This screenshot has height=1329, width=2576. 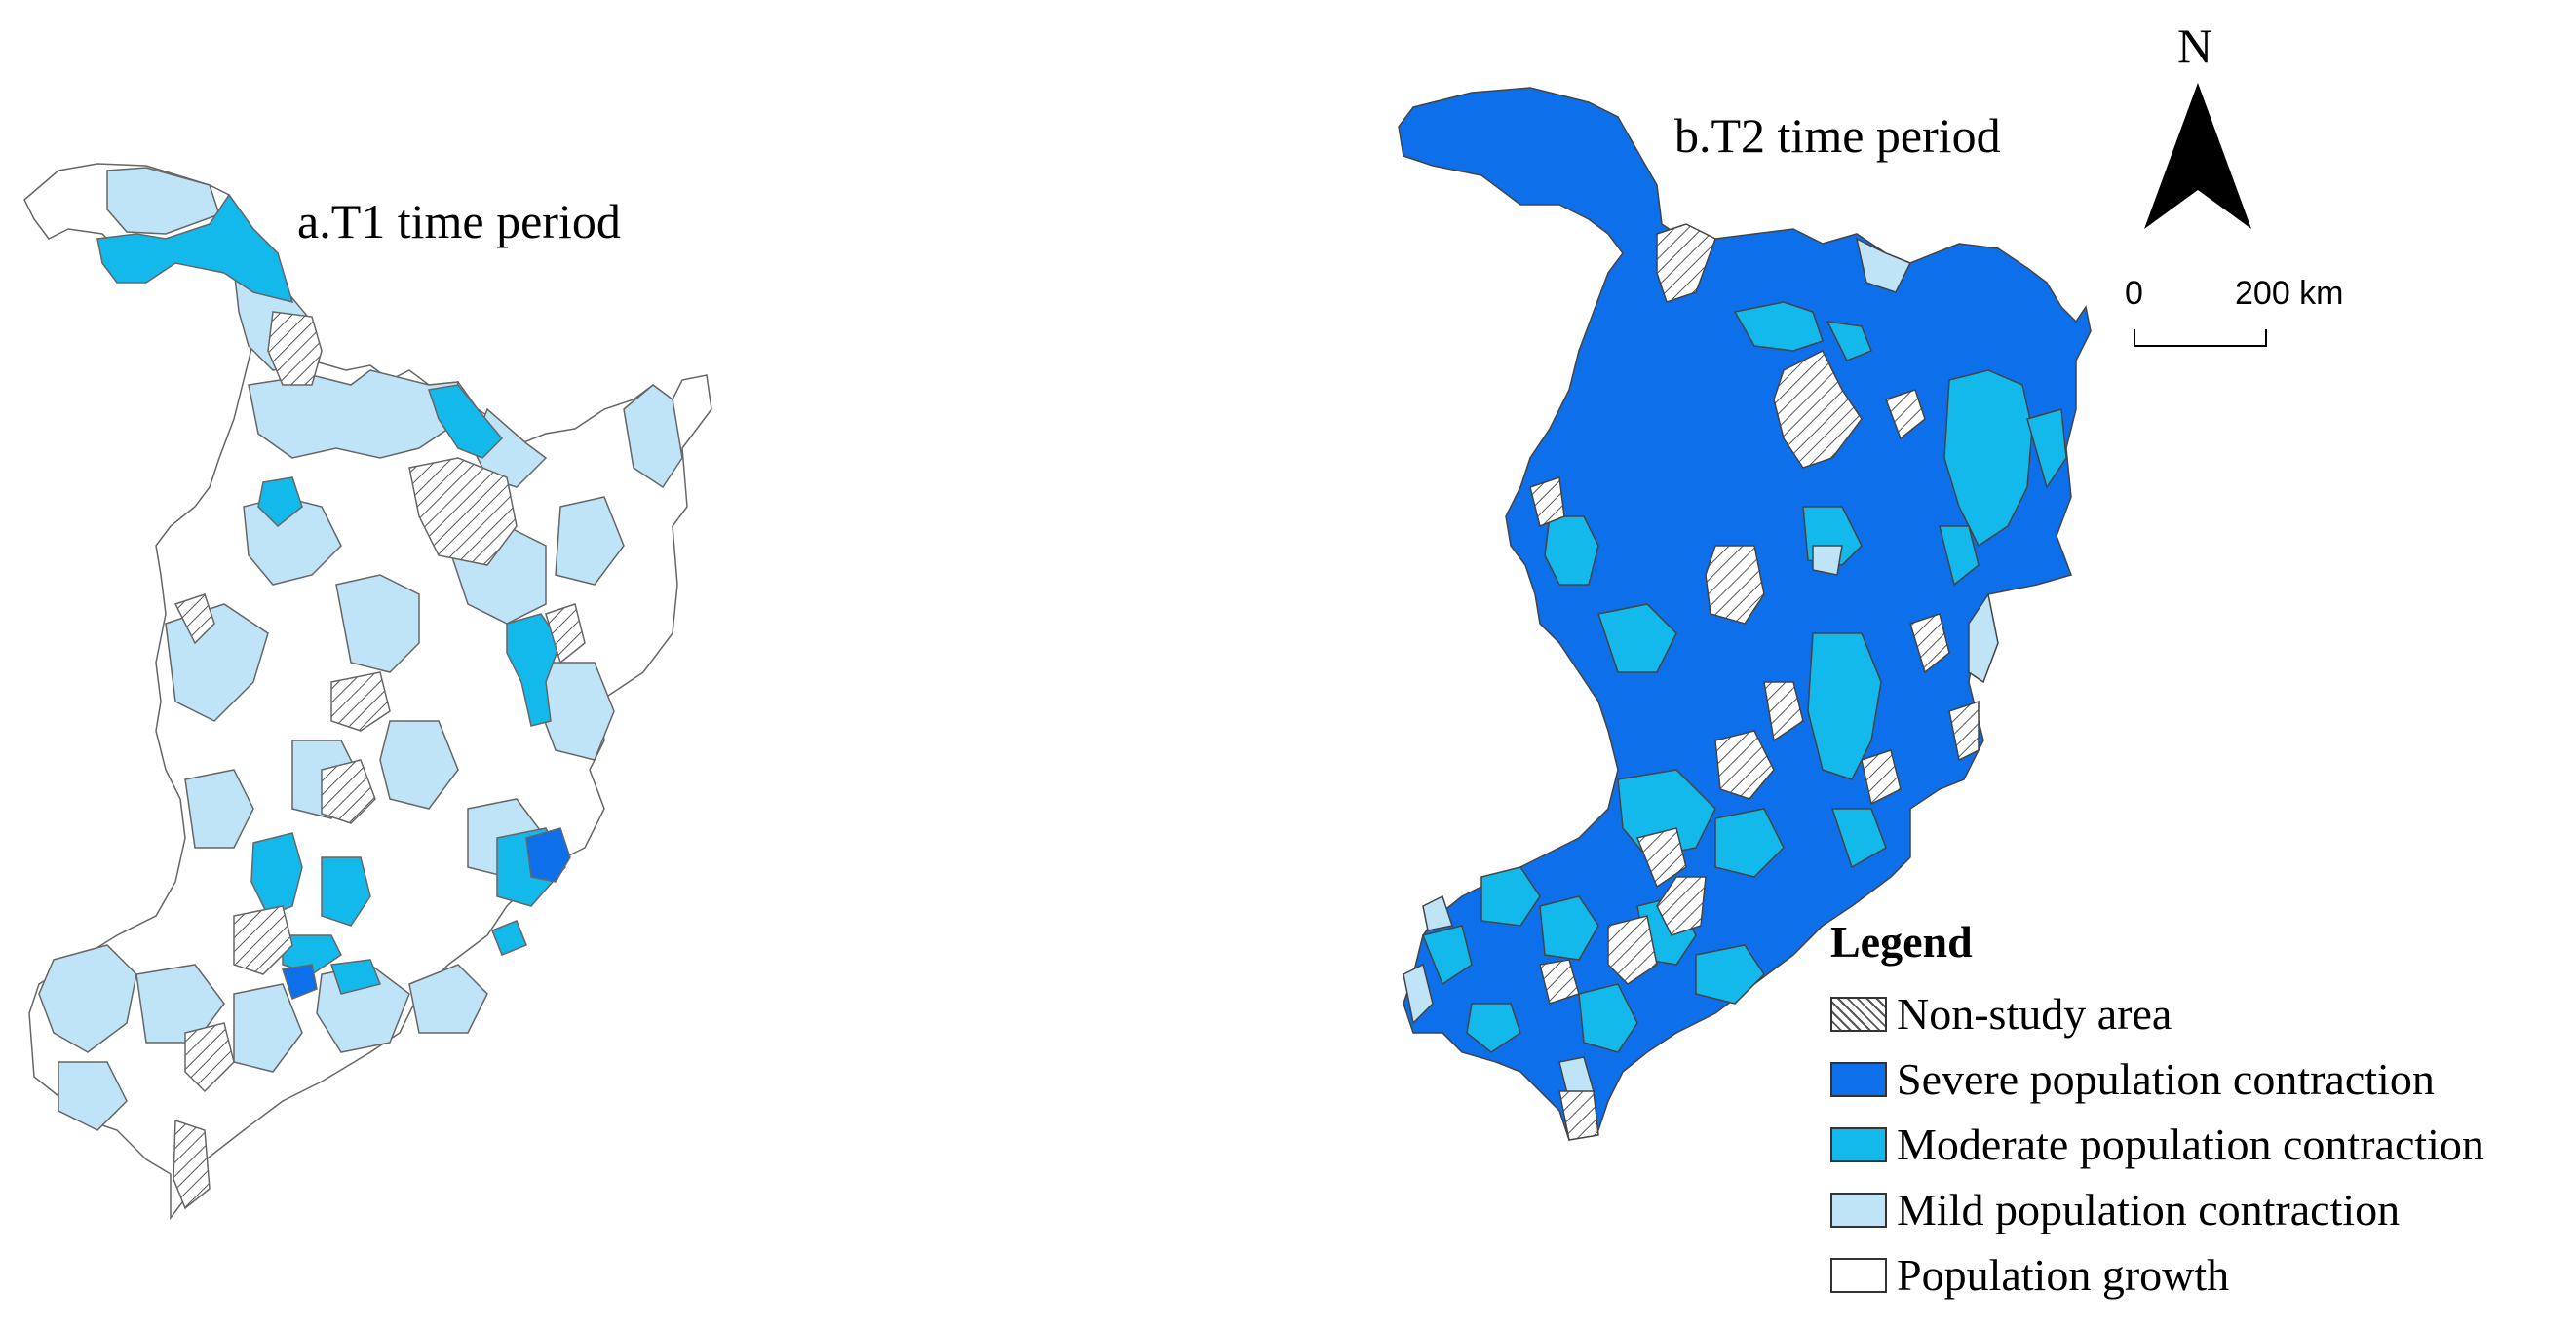 What do you see at coordinates (2289, 293) in the screenshot?
I see `scale-end-label: 200 km` at bounding box center [2289, 293].